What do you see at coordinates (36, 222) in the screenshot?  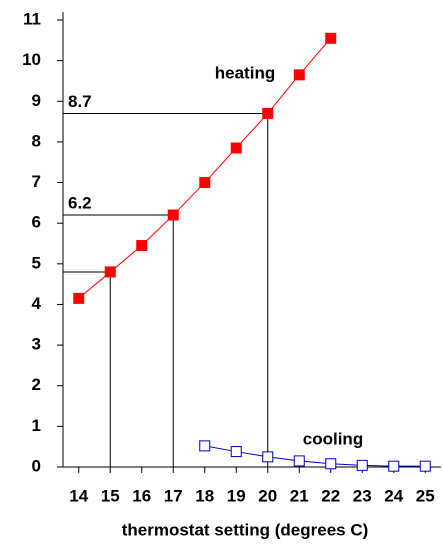 I see `y-tick-label: 6` at bounding box center [36, 222].